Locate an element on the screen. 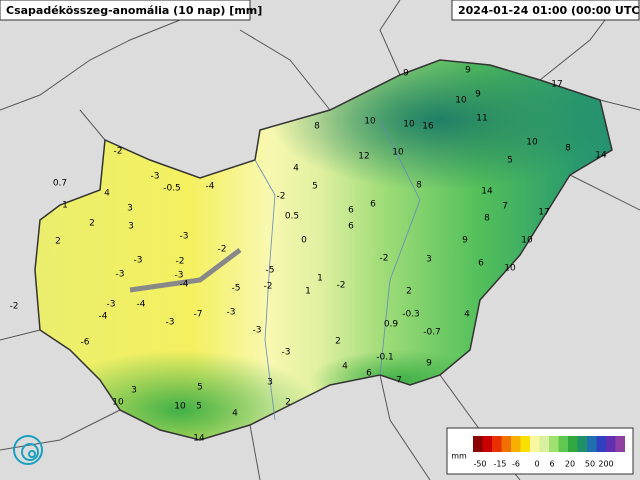 Image resolution: width=640 pixels, height=480 pixels. station-value: -0.5 is located at coordinates (172, 189).